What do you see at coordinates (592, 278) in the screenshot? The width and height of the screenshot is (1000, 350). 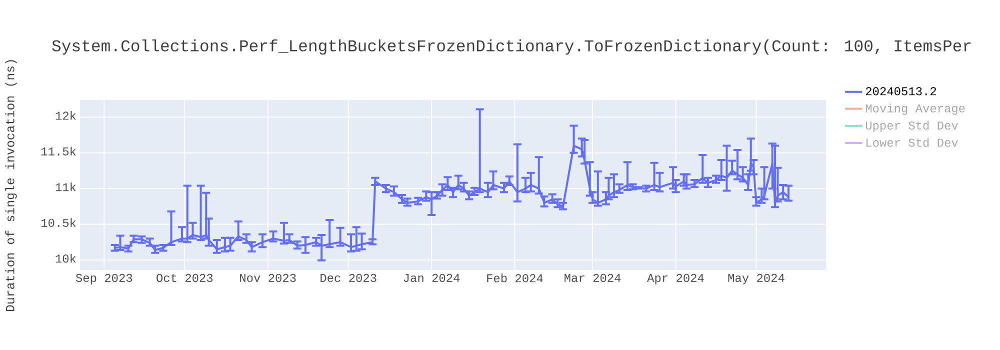 I see `x-tick-label: Mar 2024` at bounding box center [592, 278].